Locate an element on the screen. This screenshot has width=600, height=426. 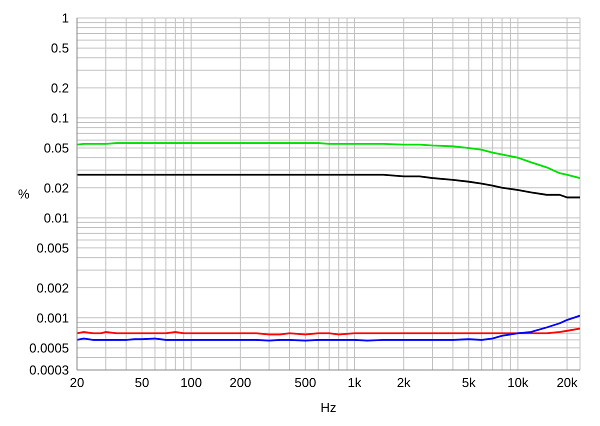
x-axis-title: Hz is located at coordinates (328, 407).